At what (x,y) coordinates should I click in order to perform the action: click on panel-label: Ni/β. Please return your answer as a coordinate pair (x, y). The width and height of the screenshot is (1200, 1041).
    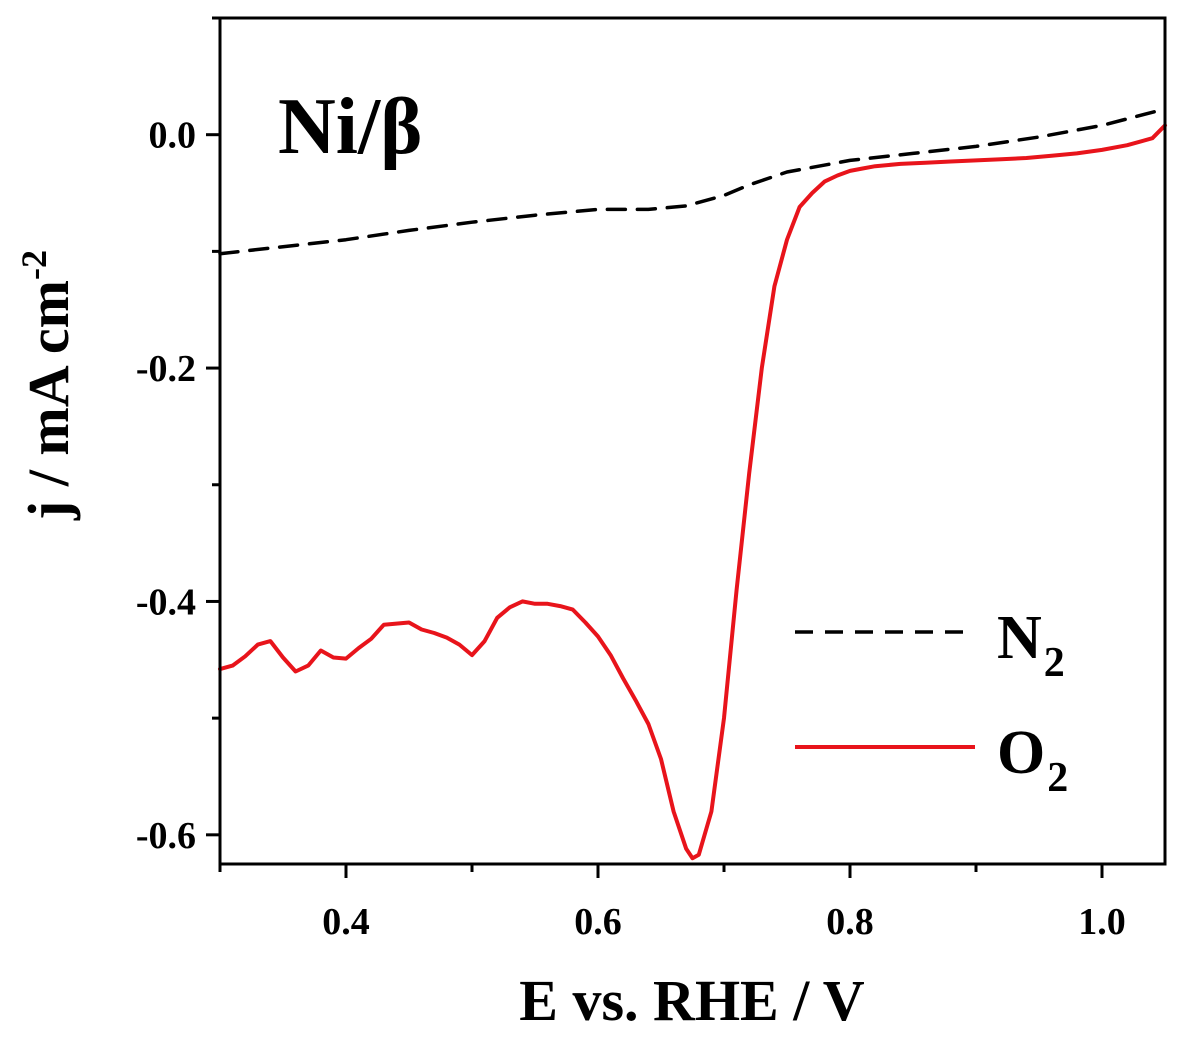
    Looking at the image, I should click on (350, 127).